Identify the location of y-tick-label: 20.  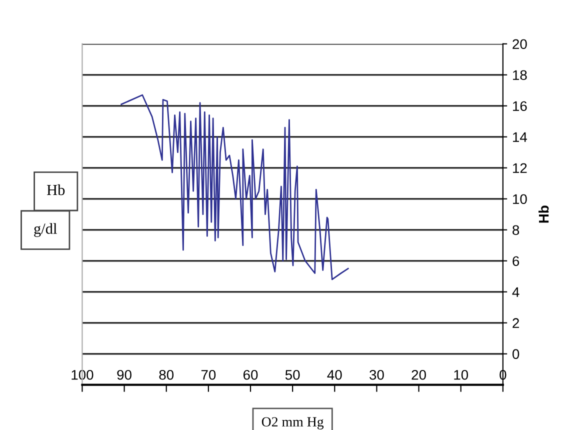
(519, 44).